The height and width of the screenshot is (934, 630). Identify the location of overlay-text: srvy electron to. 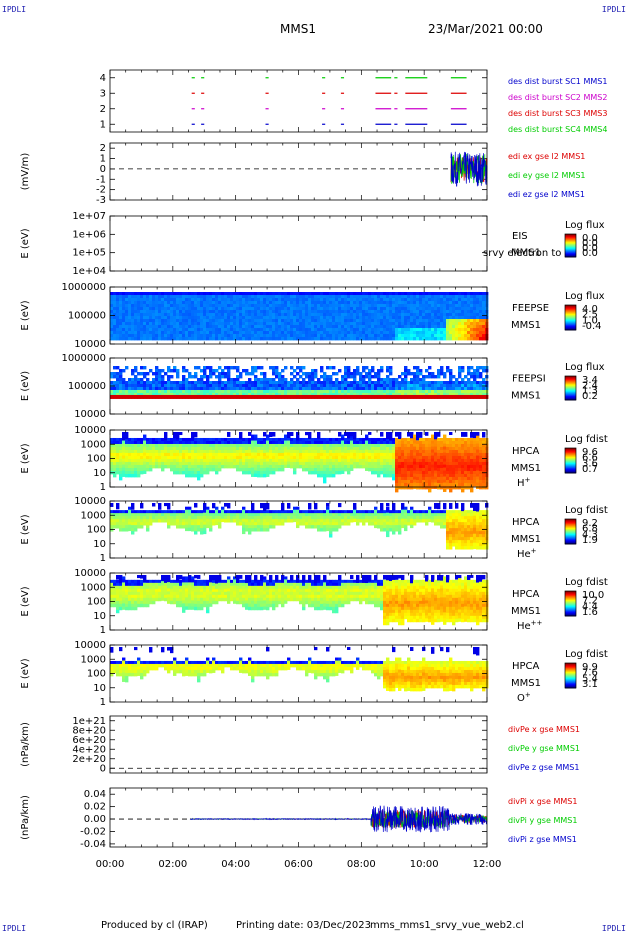
(522, 253).